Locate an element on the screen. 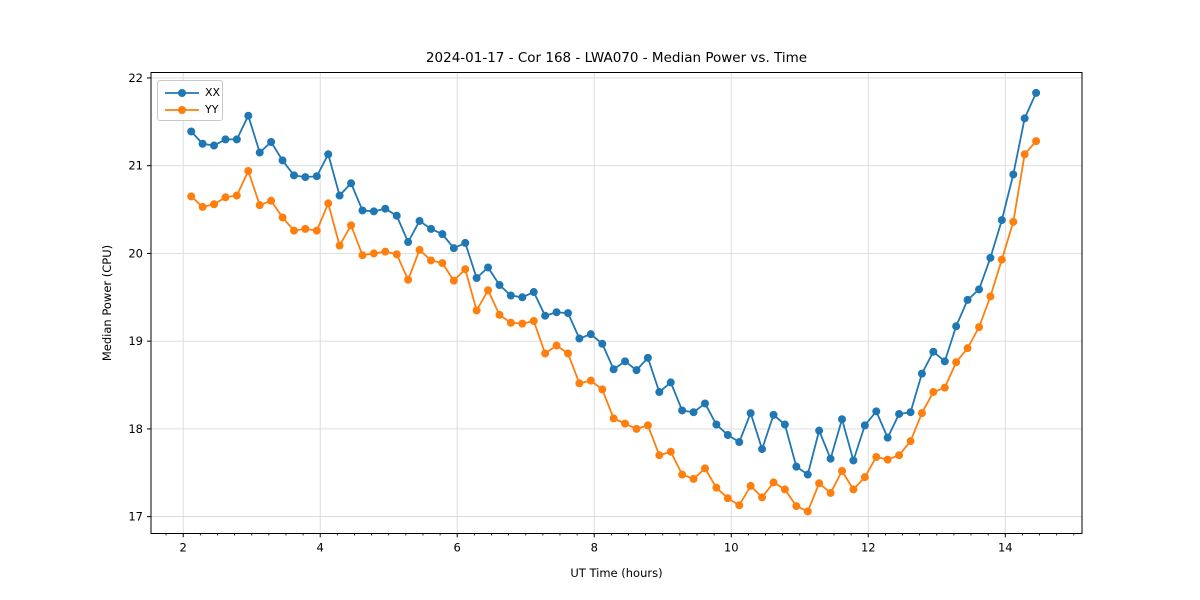 The height and width of the screenshot is (600, 1200). x-tick-label: 8 is located at coordinates (594, 547).